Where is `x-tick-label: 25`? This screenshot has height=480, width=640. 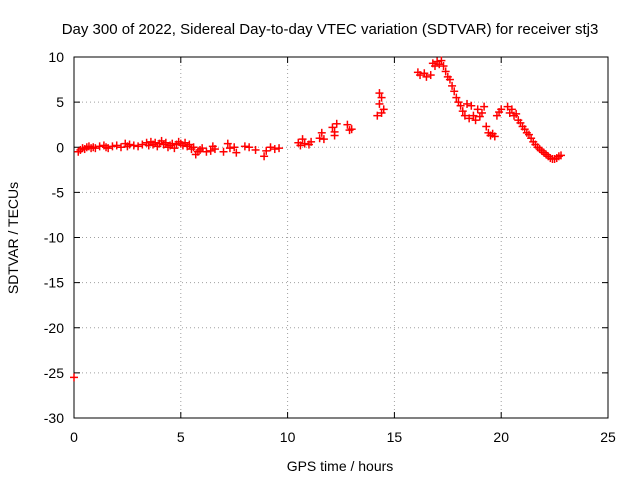
x-tick-label: 25 is located at coordinates (608, 437).